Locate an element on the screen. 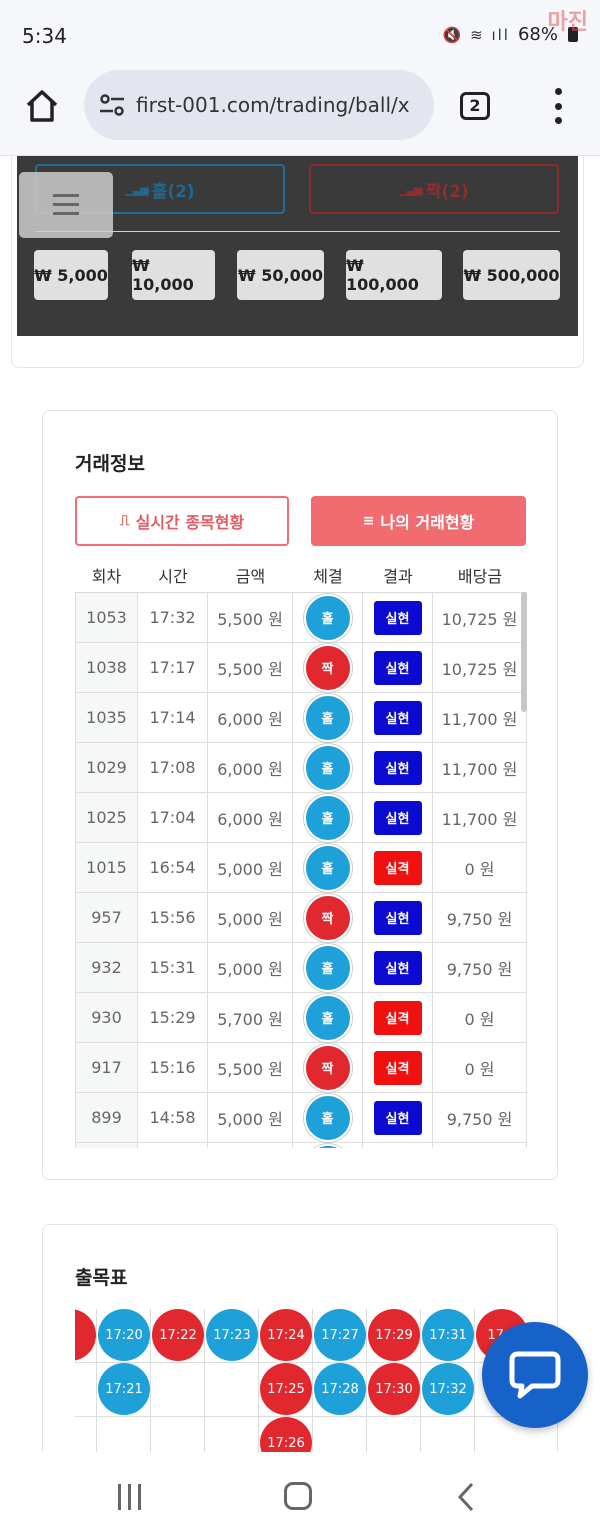  draw-ball: 17:25 is located at coordinates (286, 1389).